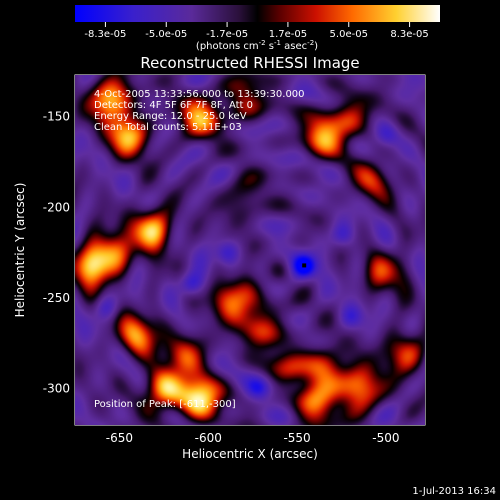 This screenshot has height=500, width=500. I want to click on colorbar-unit-exp2: -1, so click(277, 43).